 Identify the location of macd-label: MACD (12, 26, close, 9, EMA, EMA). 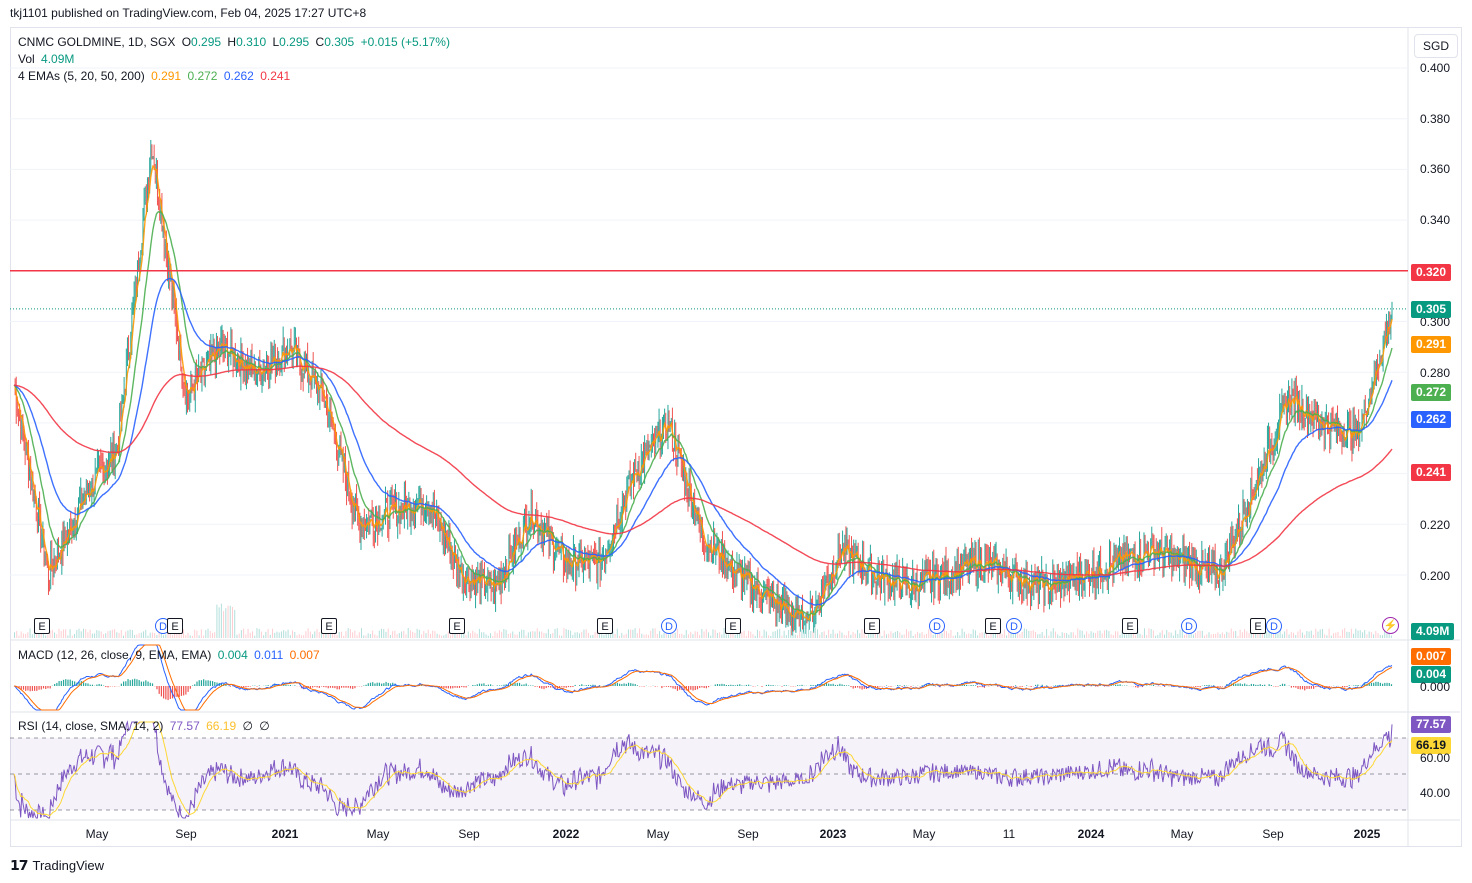
(115, 655).